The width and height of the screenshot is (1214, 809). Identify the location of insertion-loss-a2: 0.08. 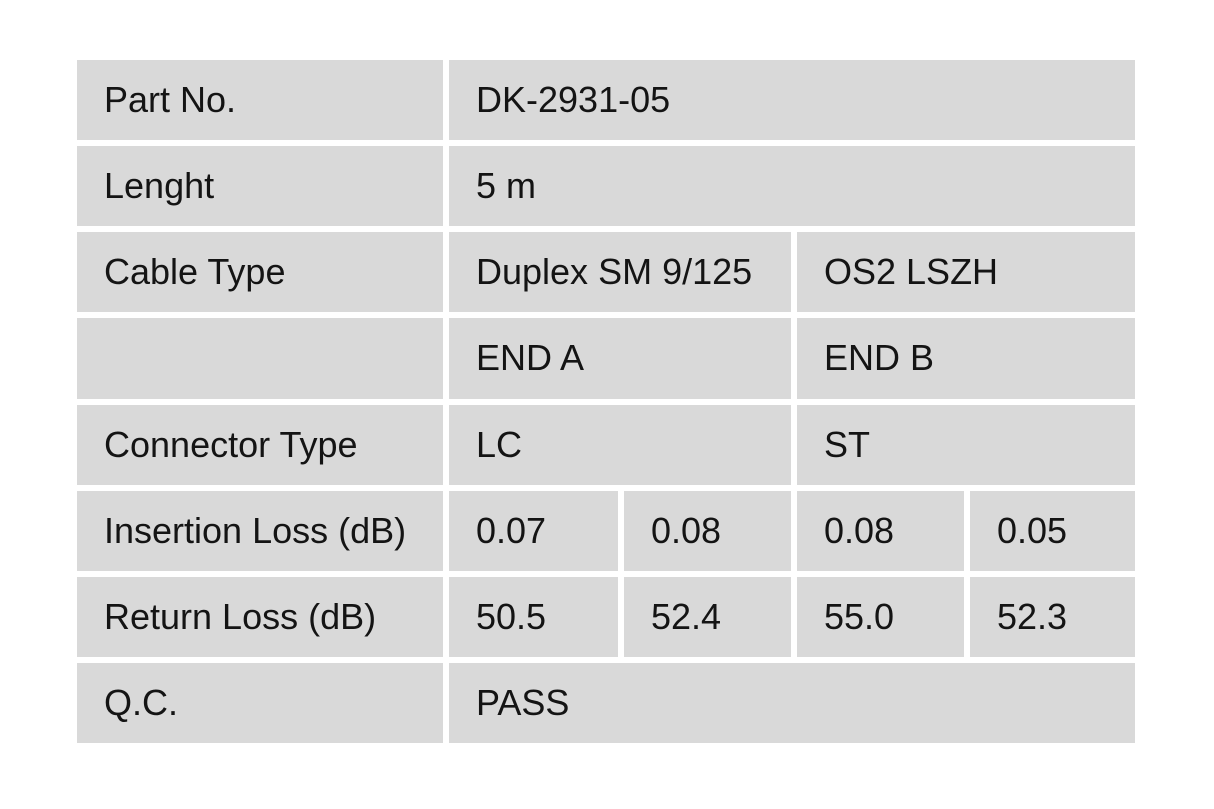
(707, 530).